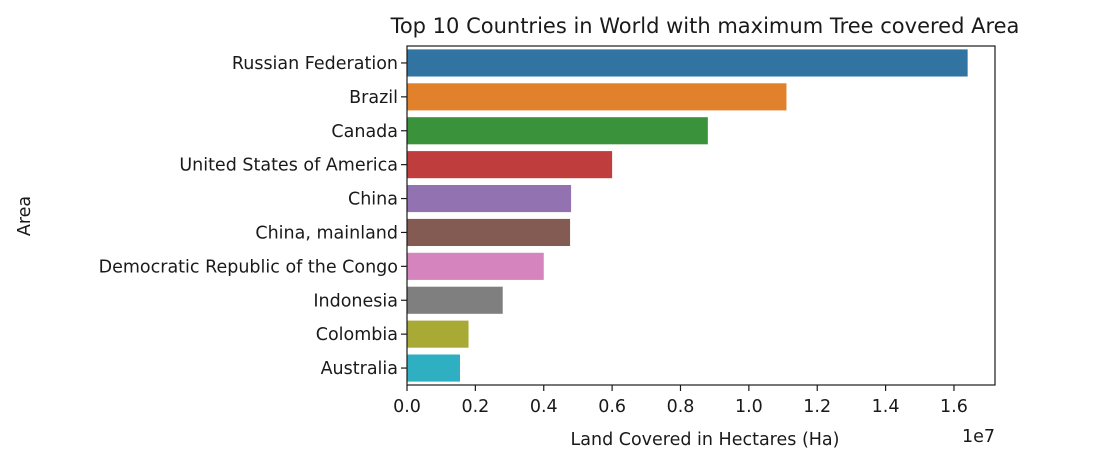 The height and width of the screenshot is (464, 1095). What do you see at coordinates (357, 335) in the screenshot?
I see `category-label: Colombia` at bounding box center [357, 335].